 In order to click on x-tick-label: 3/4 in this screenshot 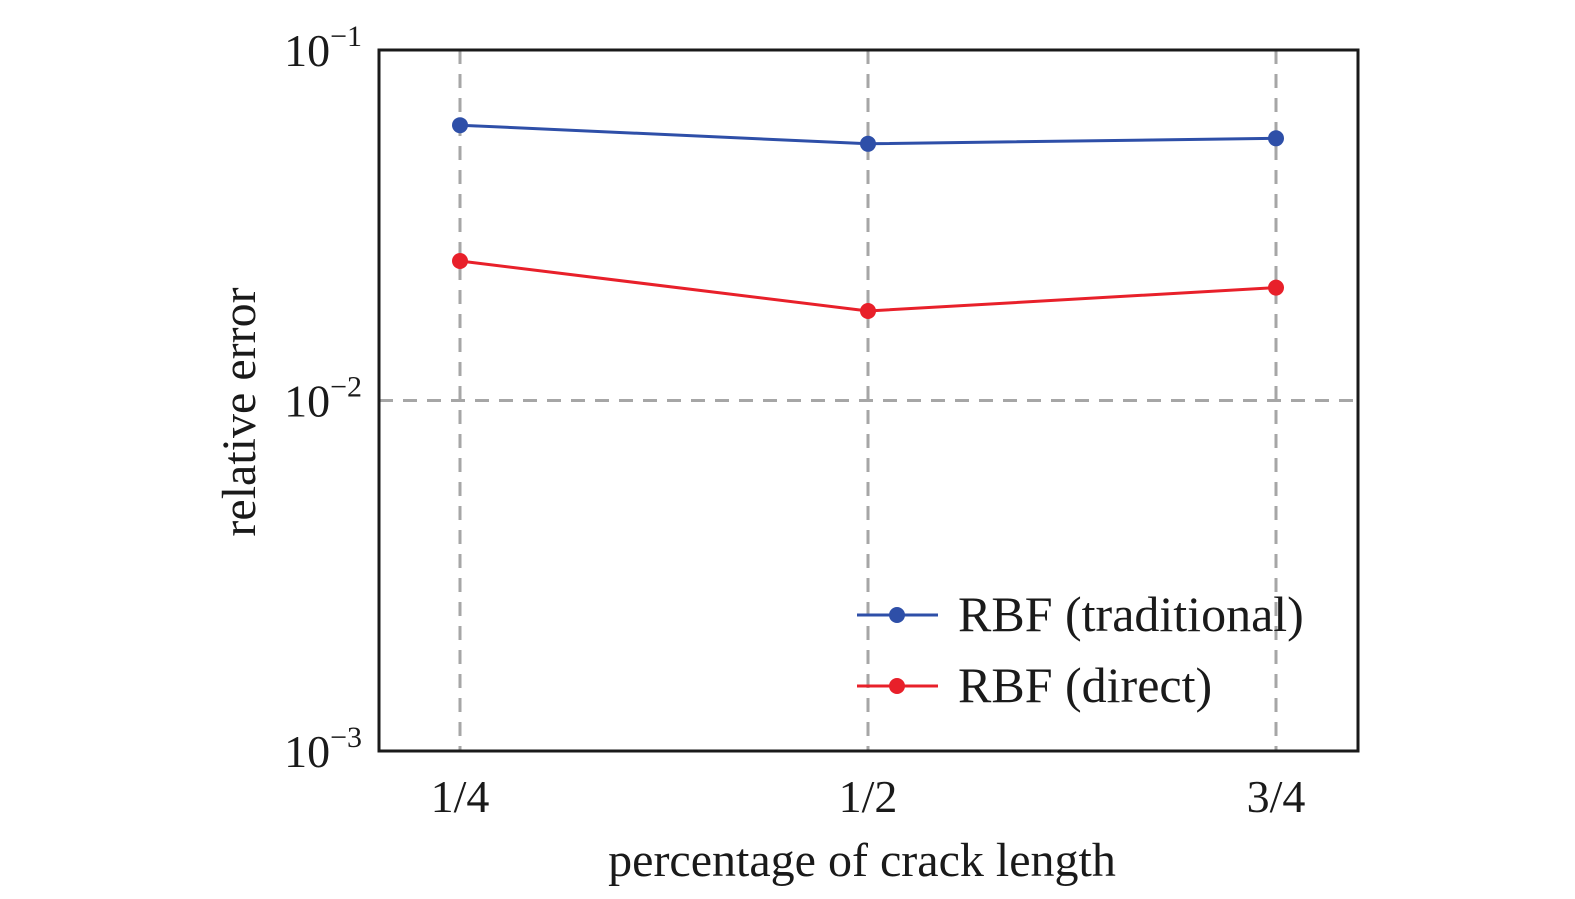, I will do `click(1276, 796)`.